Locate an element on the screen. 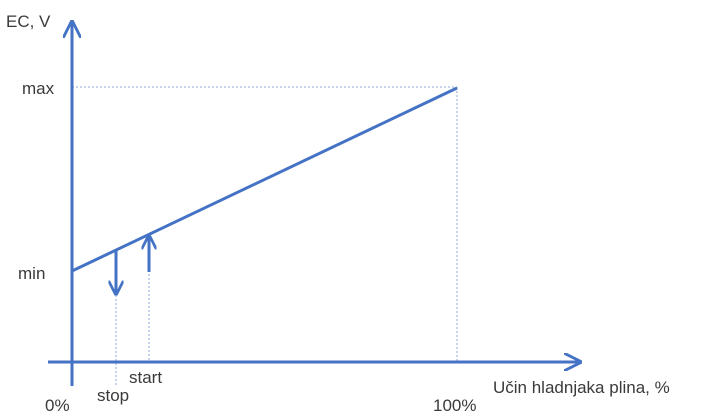  x-axis-label: Učin hladnjaka plina, % is located at coordinates (581, 387).